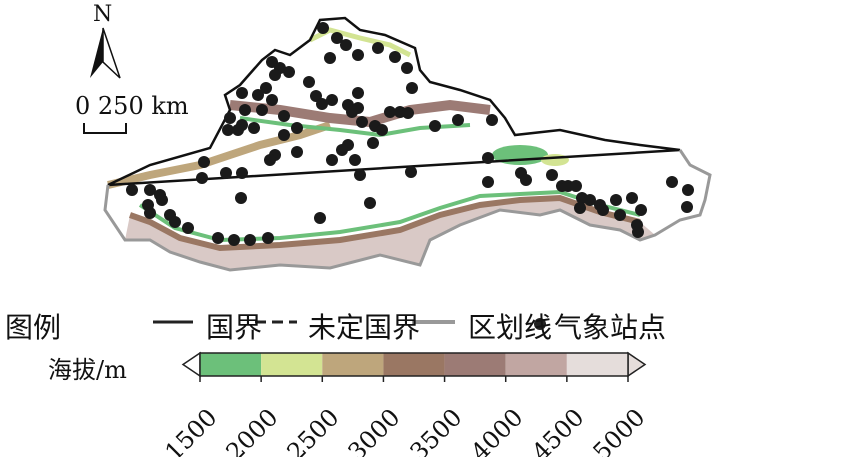 The width and height of the screenshot is (863, 457). What do you see at coordinates (33, 327) in the screenshot?
I see `legend-title: 图例` at bounding box center [33, 327].